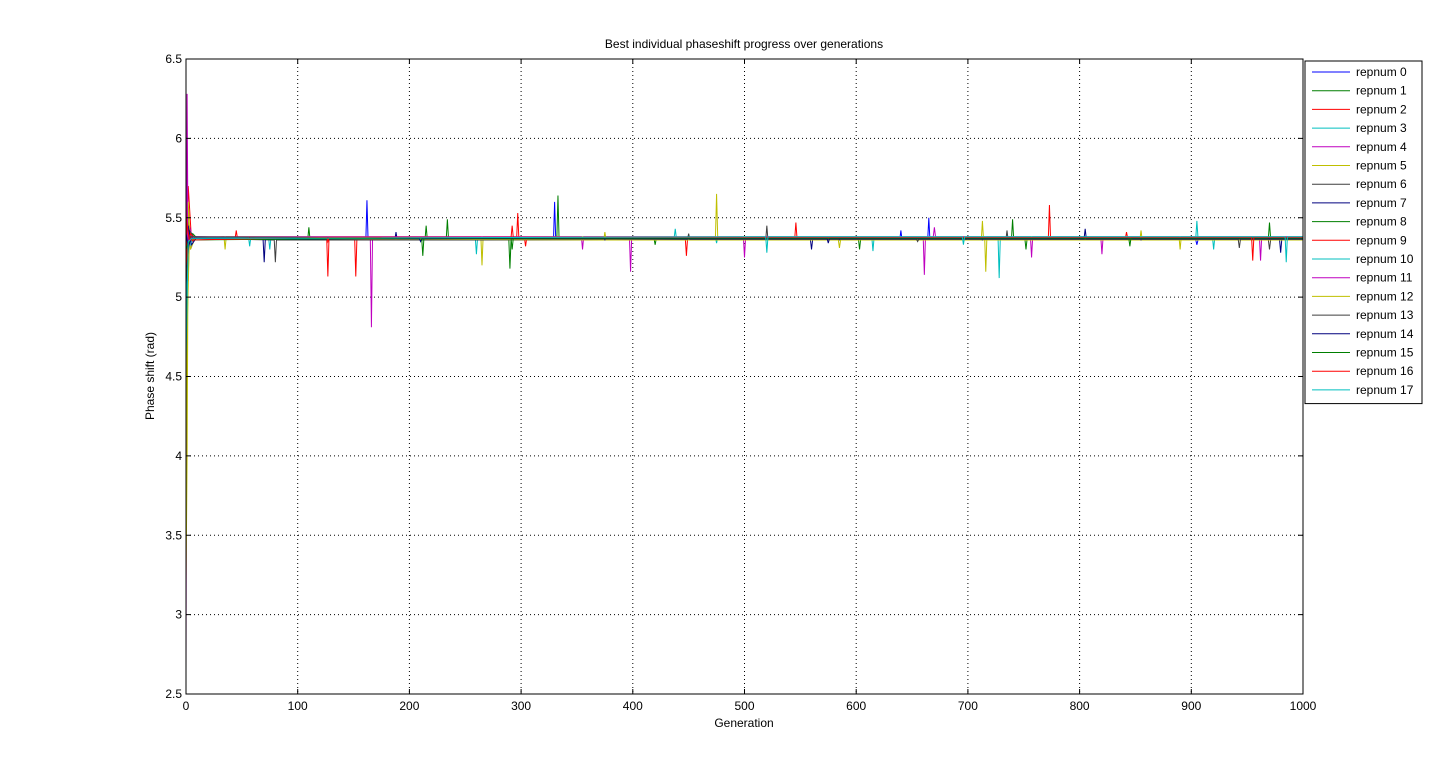  I want to click on legend-label: repnum 7, so click(1381, 203).